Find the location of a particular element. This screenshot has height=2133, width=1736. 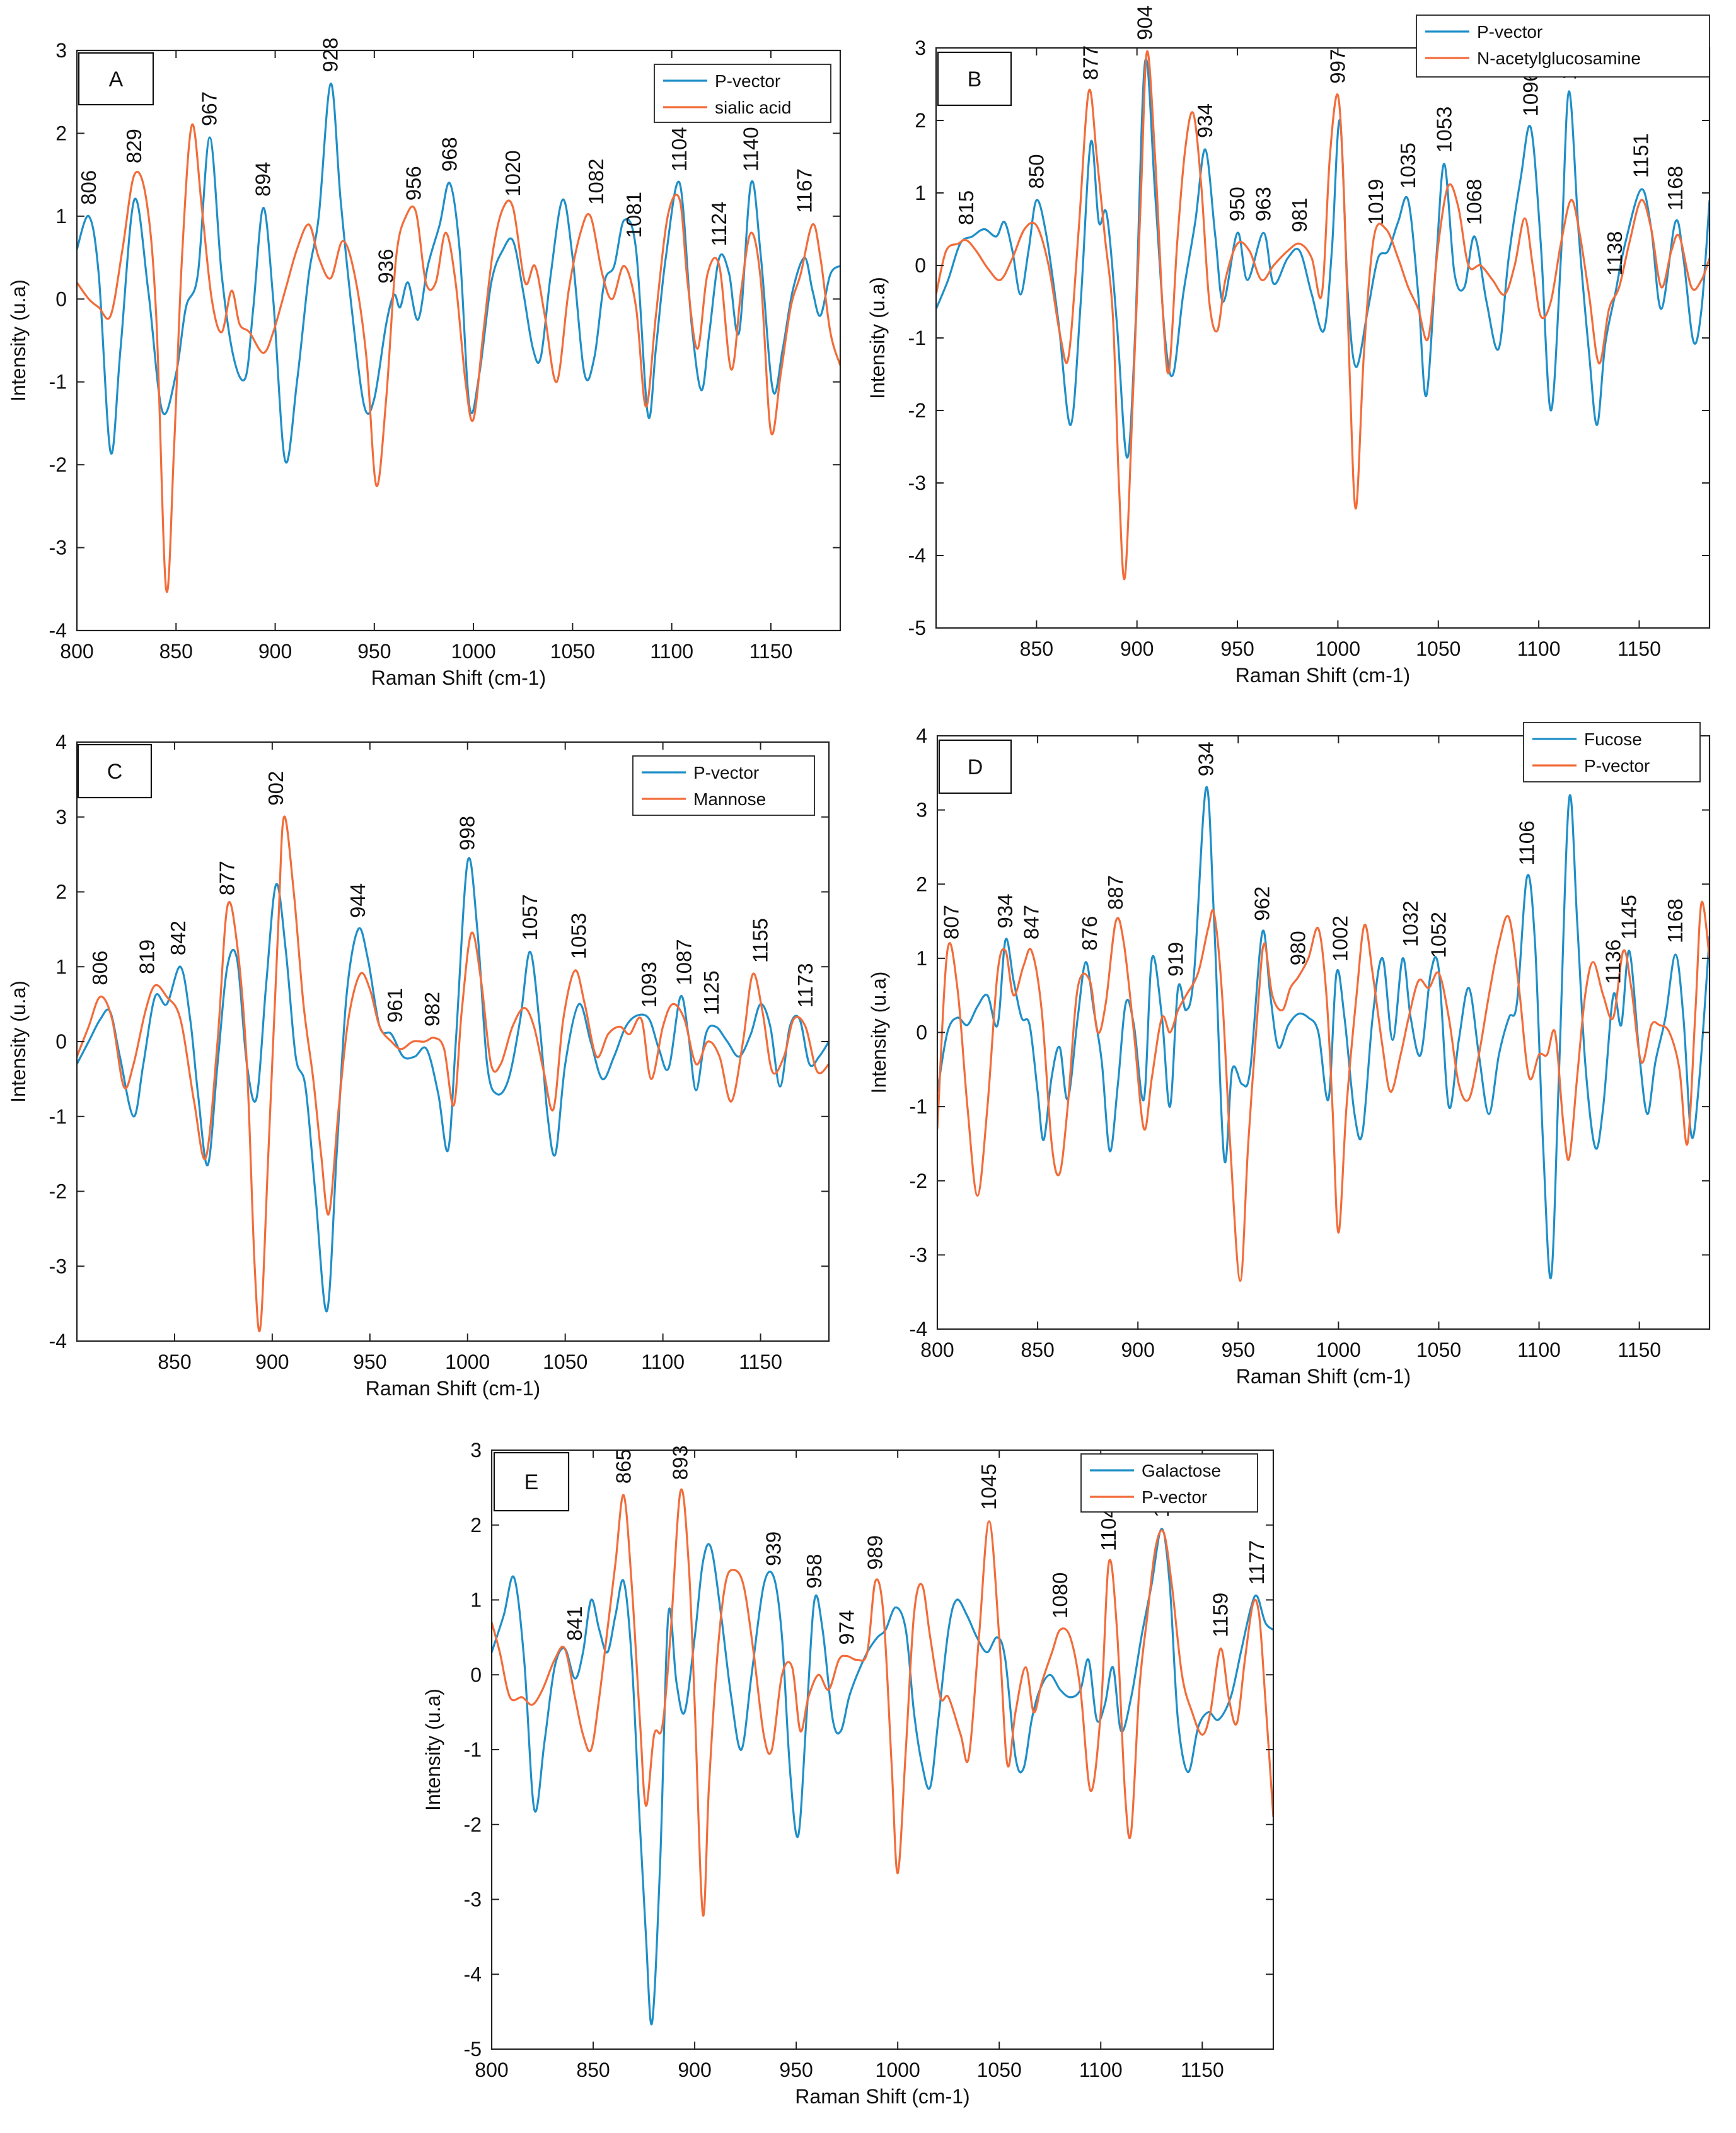

peak-label: 893 is located at coordinates (681, 1462).